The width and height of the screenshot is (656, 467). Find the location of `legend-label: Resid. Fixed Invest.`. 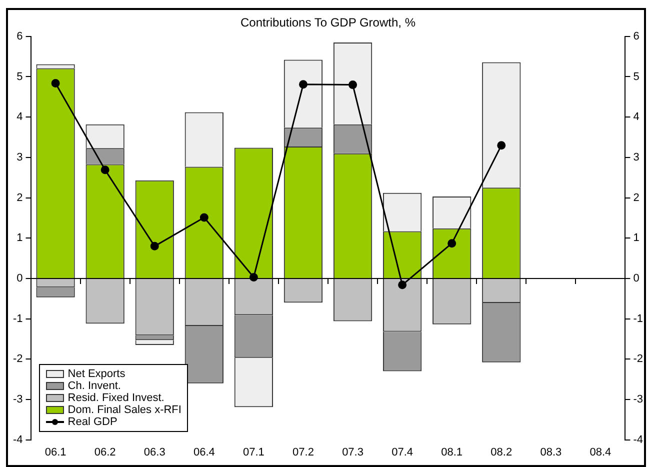

legend-label: Resid. Fixed Invest. is located at coordinates (116, 398).